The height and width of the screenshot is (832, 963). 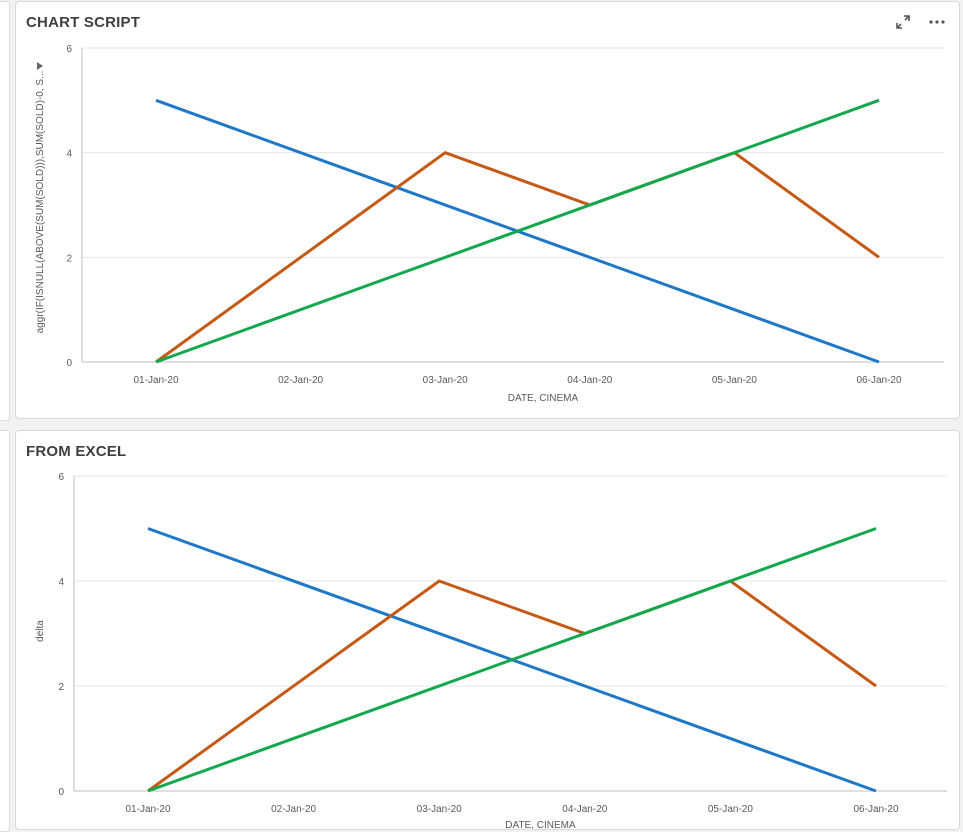 I want to click on expand-icon, so click(x=903, y=22).